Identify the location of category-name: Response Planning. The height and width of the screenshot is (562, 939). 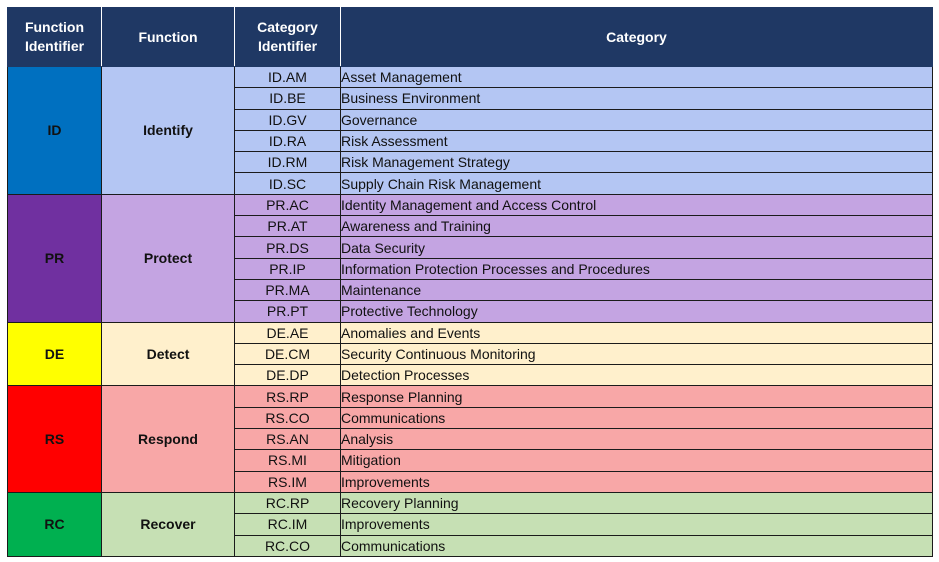
(636, 396).